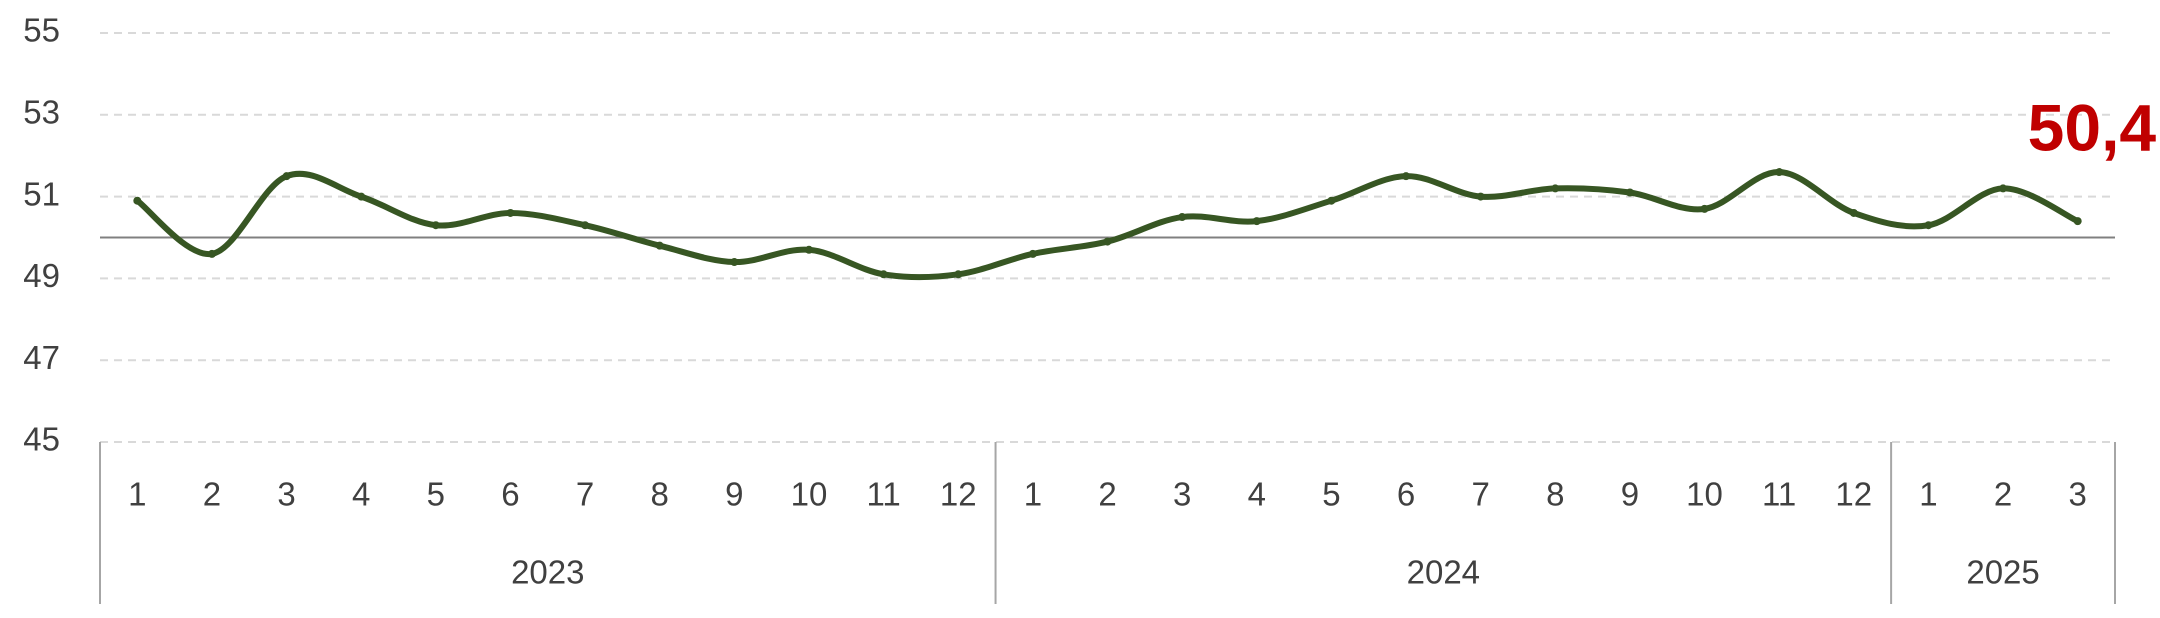 This screenshot has height=618, width=2160. Describe the element at coordinates (2002, 572) in the screenshot. I see `x-group-label: 2025` at that location.